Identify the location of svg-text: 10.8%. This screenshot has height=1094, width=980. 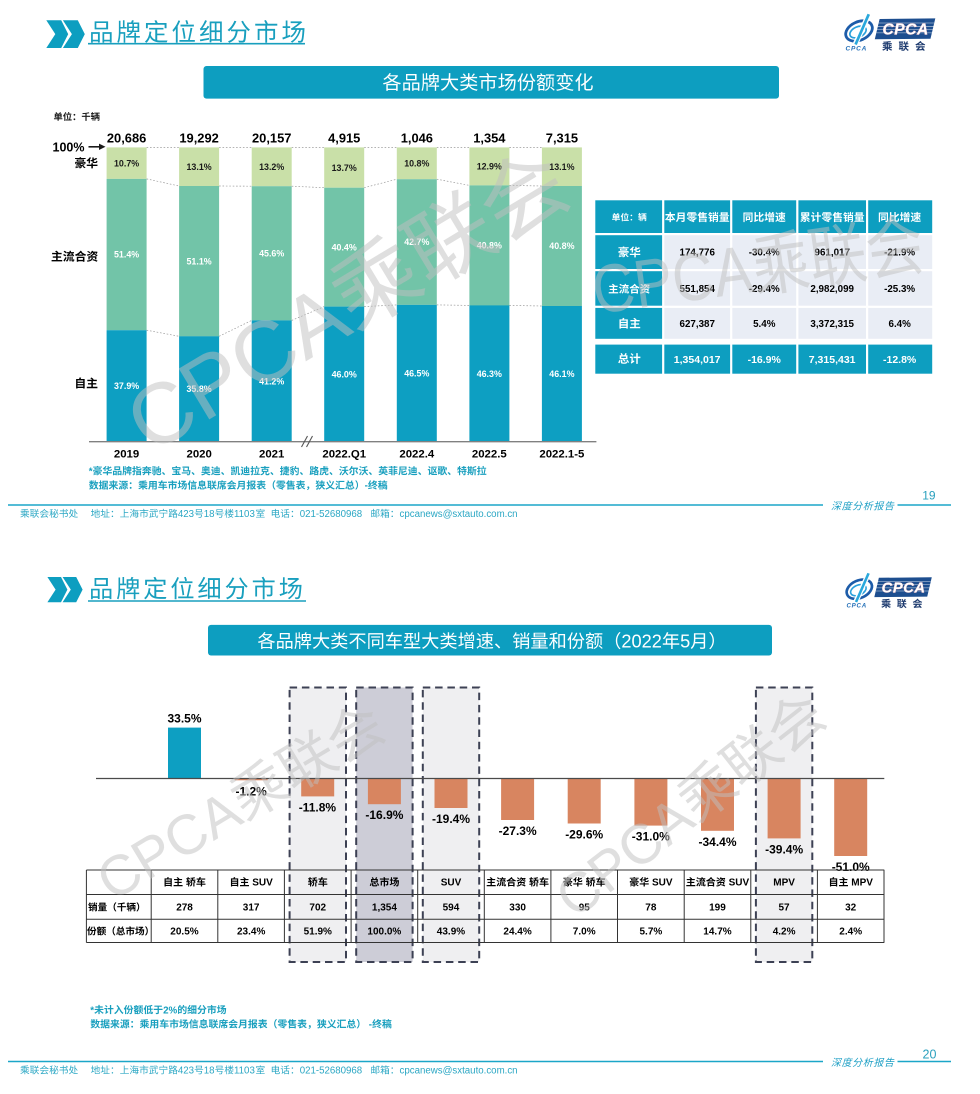
(416, 164).